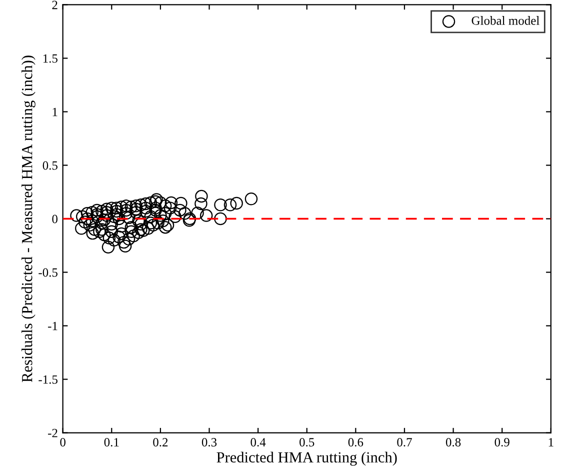 This screenshot has width=561, height=473. I want to click on x-tick-label: 0.5, so click(307, 442).